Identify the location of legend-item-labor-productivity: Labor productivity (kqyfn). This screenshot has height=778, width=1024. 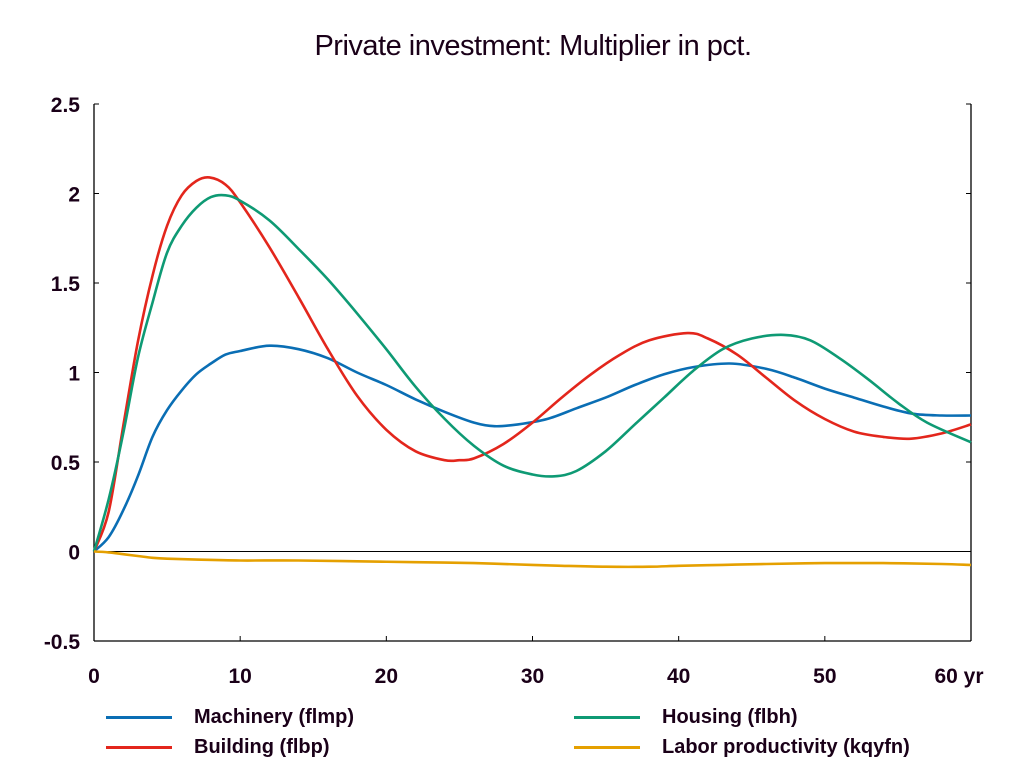
(742, 747).